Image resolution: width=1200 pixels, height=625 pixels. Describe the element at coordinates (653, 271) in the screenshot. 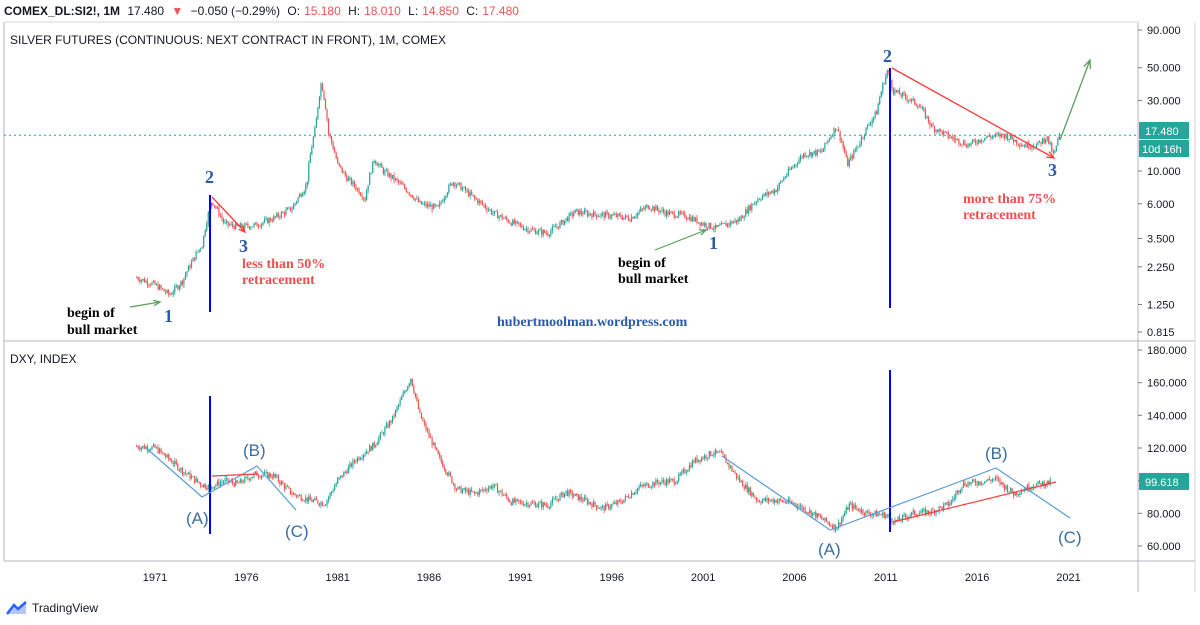

I see `begin-bull-label-2: begin of bull market` at that location.